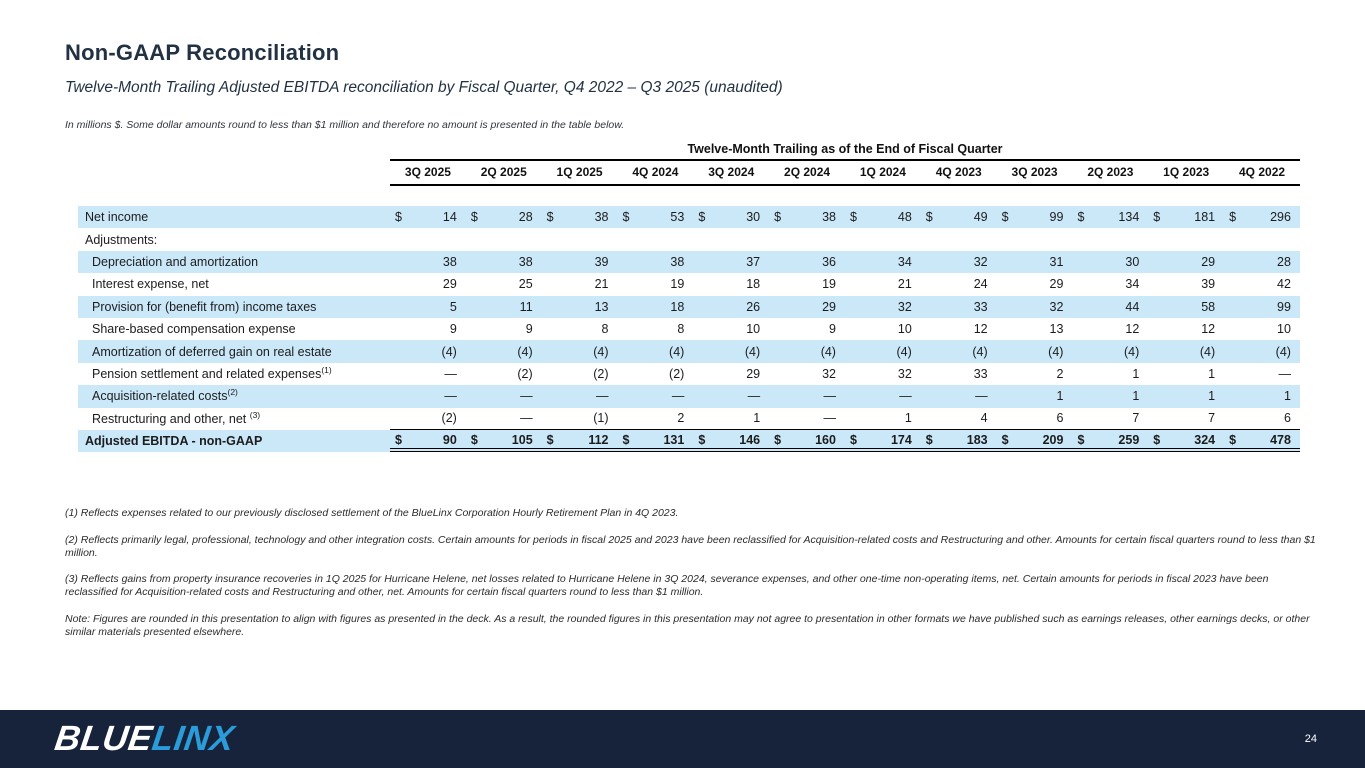 The width and height of the screenshot is (1365, 768). I want to click on cell-value: 1, so click(757, 418).